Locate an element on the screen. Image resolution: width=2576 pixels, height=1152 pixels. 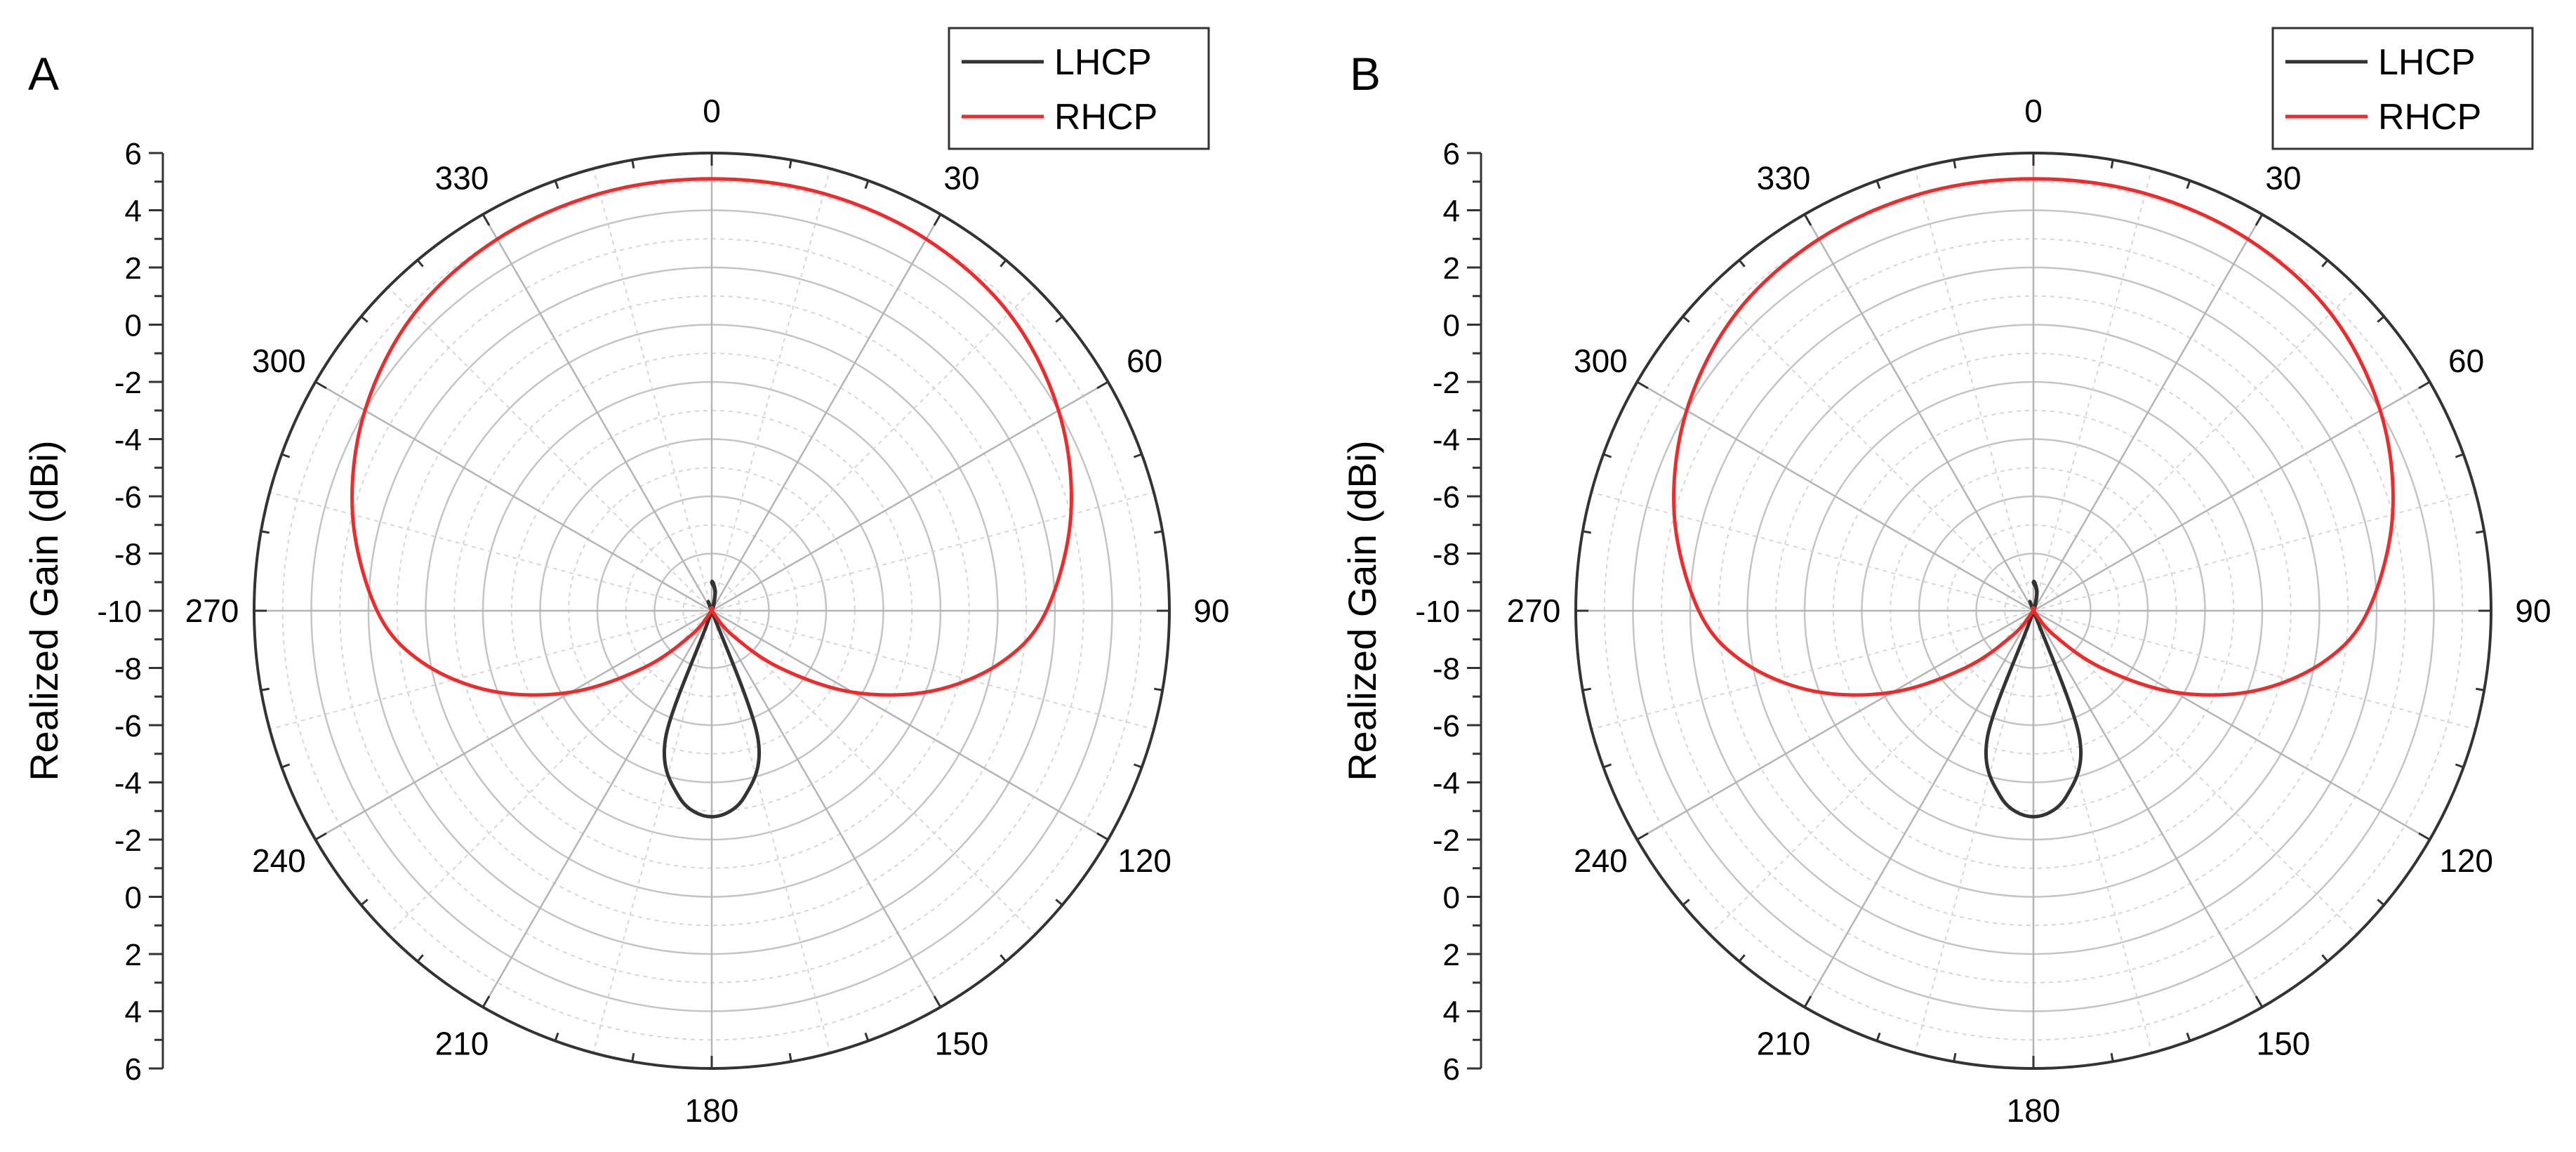
legend-label-lhcp: LHCP is located at coordinates (1103, 62).